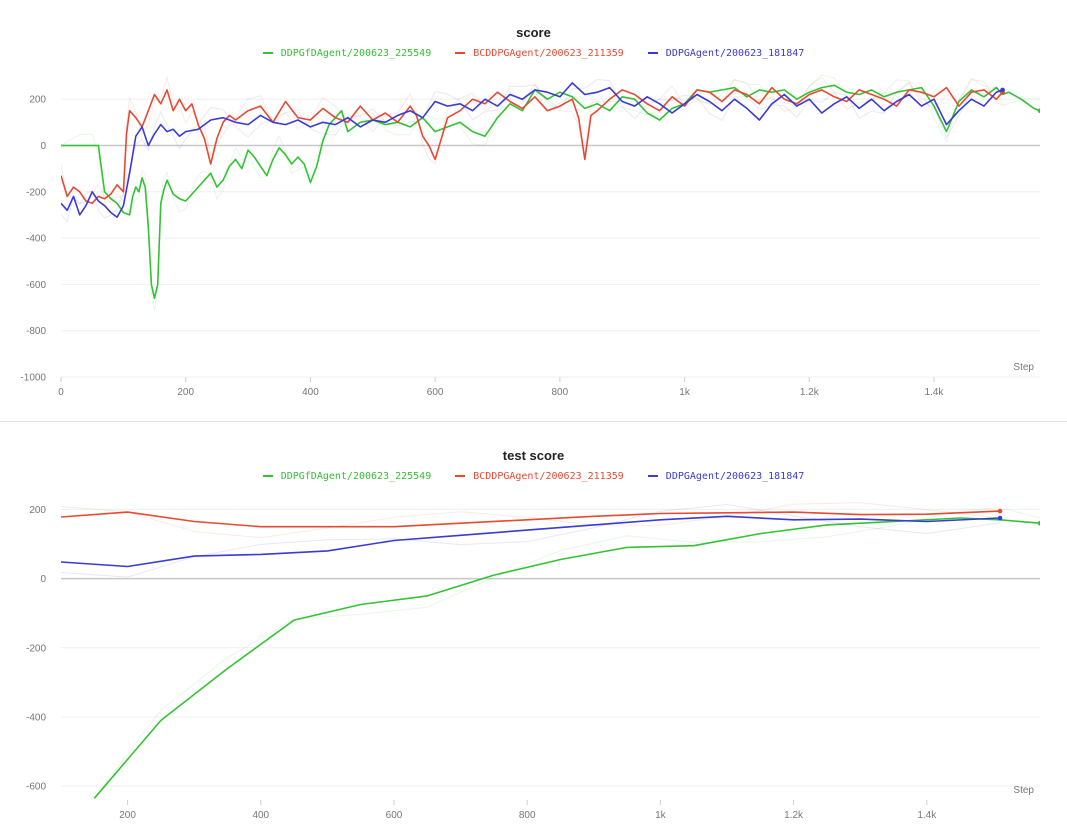 The width and height of the screenshot is (1067, 840). I want to click on y-tick-label: -1000, so click(33, 378).